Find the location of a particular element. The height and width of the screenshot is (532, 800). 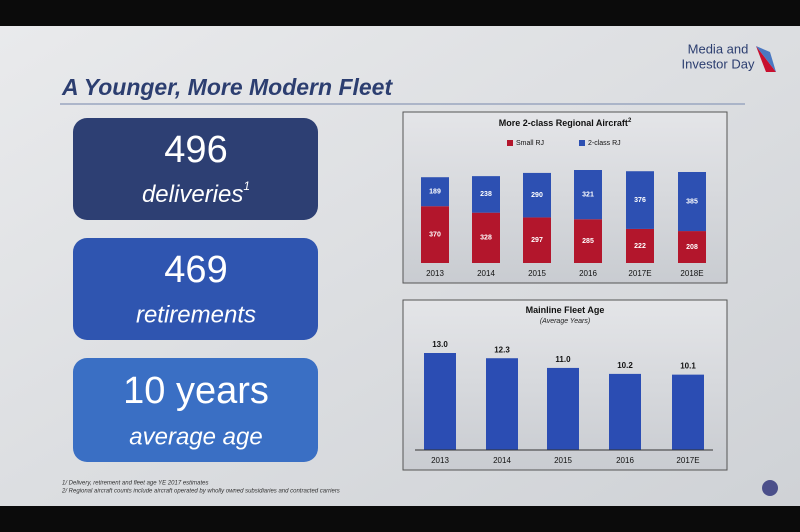

data-label: 222 is located at coordinates (640, 246).